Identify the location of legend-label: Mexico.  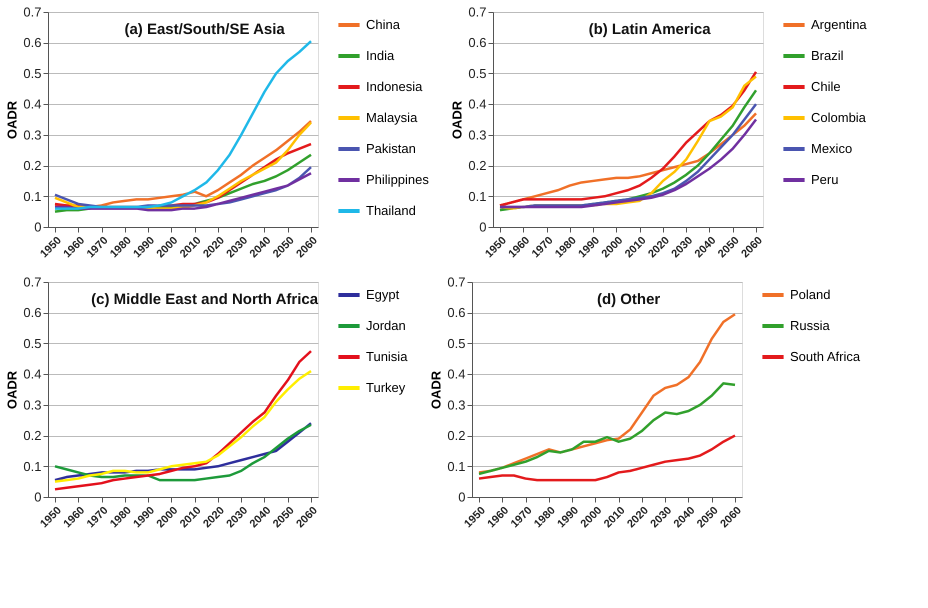
(831, 148).